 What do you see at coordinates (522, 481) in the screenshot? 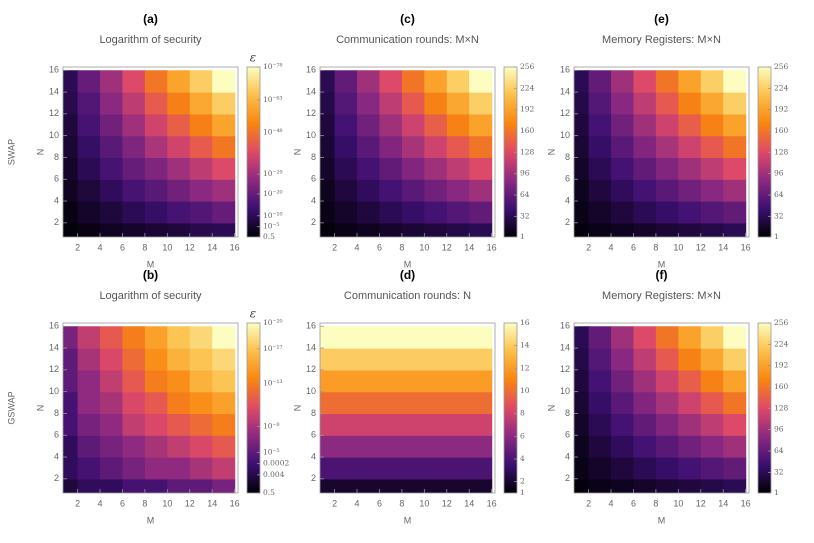
I see `colorbar-tick-label: 2` at bounding box center [522, 481].